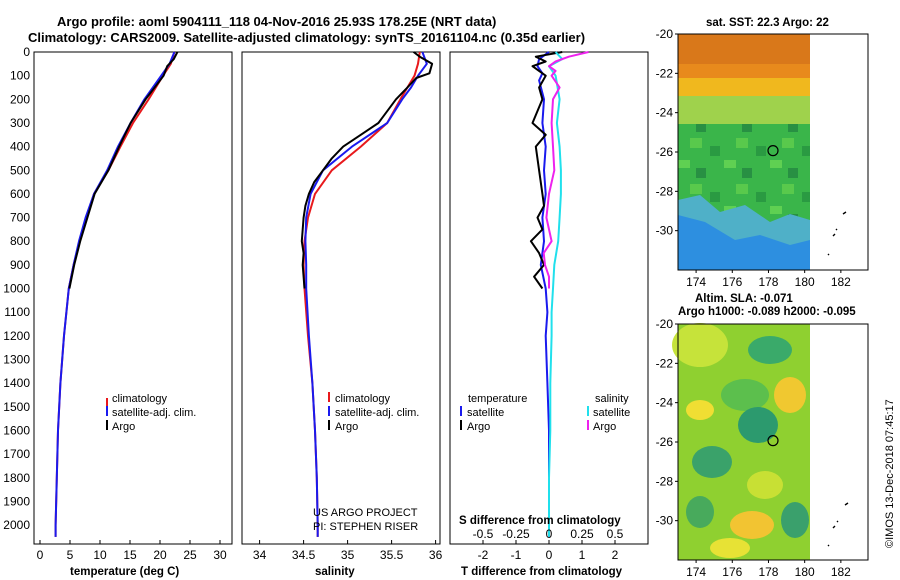  What do you see at coordinates (392, 555) in the screenshot?
I see `x-tick-label: 35.5` at bounding box center [392, 555].